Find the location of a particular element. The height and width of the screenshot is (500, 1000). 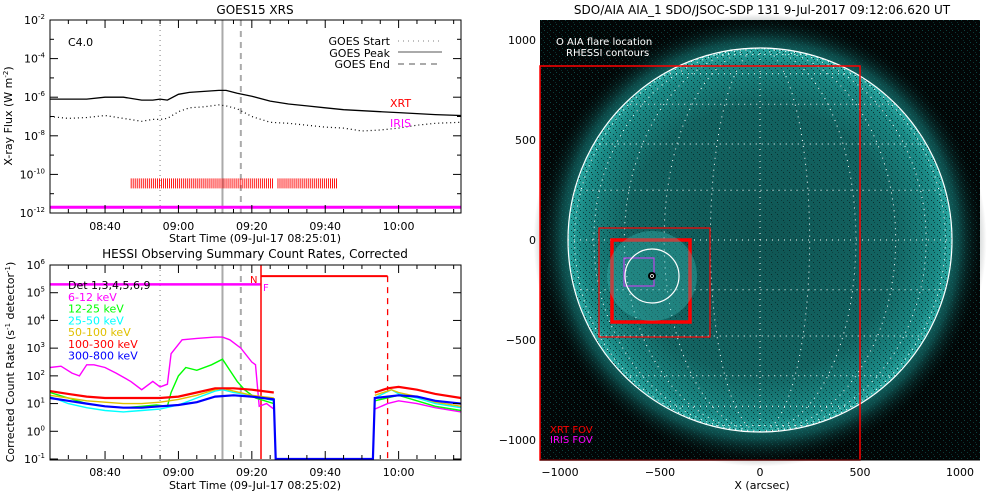

hessi-legend-entry: 100-300 keV is located at coordinates (103, 344).